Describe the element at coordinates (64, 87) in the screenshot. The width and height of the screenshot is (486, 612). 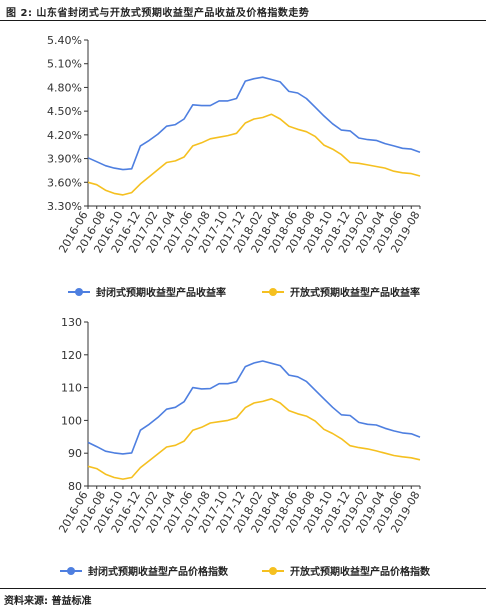
I see `y-tick-label: 4.80%` at that location.